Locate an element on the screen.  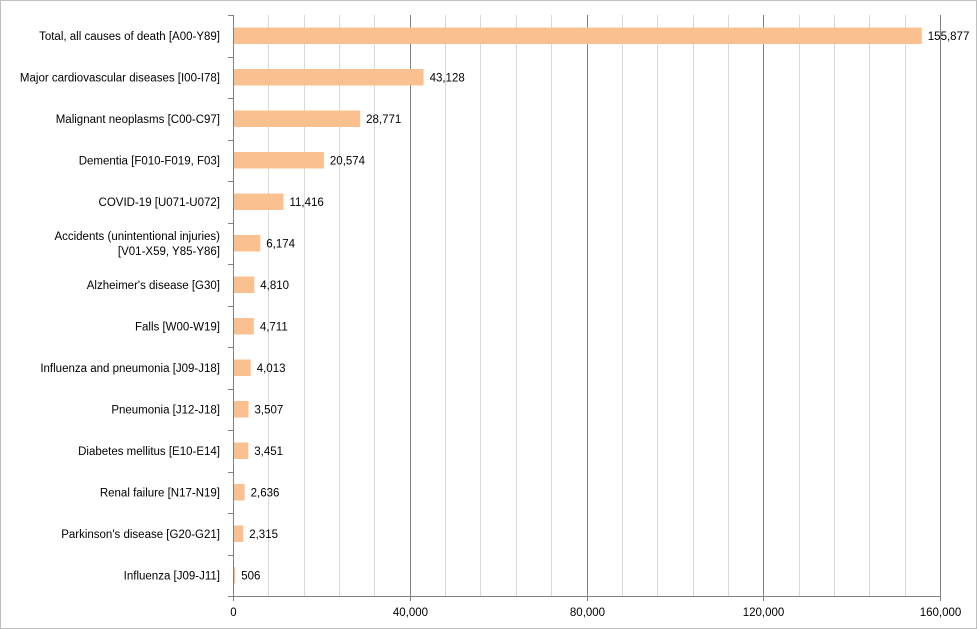
category-label: Dementia [F010-F019, F03] is located at coordinates (149, 161).